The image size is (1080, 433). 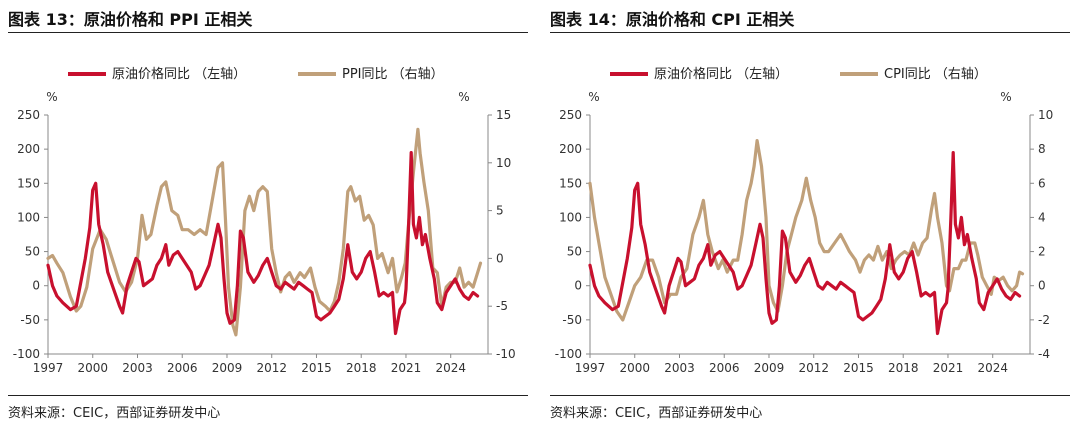 What do you see at coordinates (935, 74) in the screenshot?
I see `legend-label: CPI同比 （右轴）` at bounding box center [935, 74].